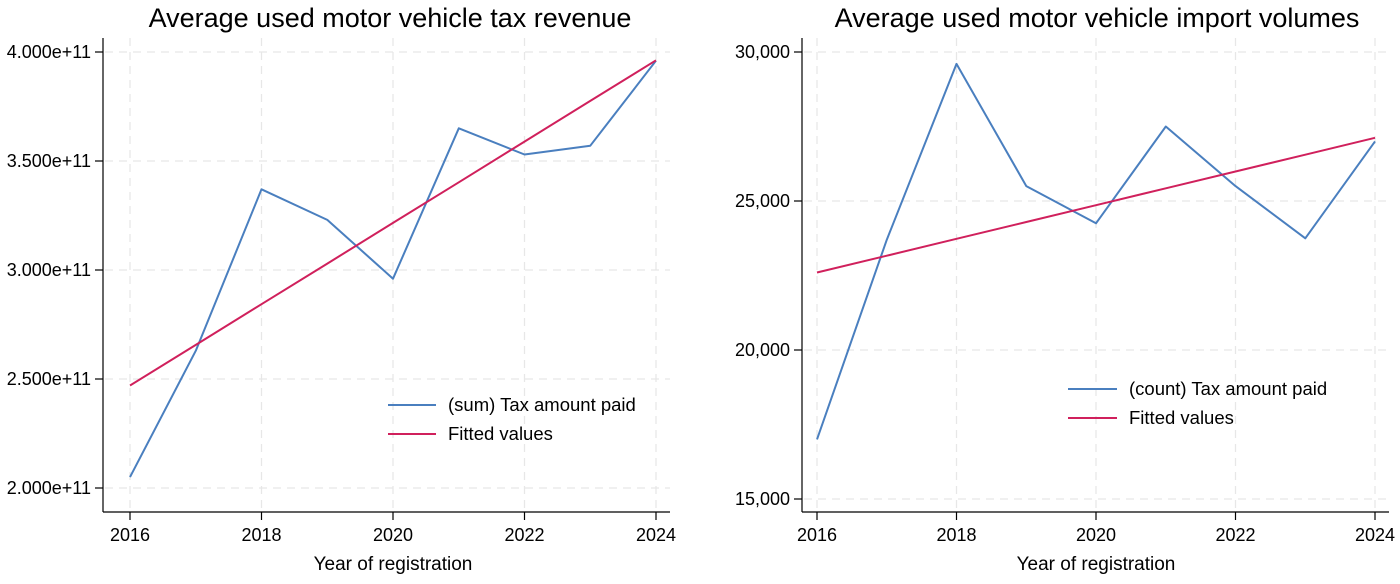 The width and height of the screenshot is (1400, 584). Describe the element at coordinates (762, 499) in the screenshot. I see `y-tick-label: 15,000` at that location.